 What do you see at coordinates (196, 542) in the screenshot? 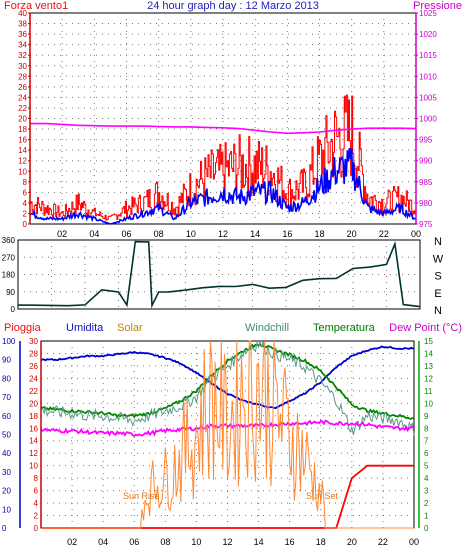
I see `weather-time-tick-label: 10` at bounding box center [196, 542].